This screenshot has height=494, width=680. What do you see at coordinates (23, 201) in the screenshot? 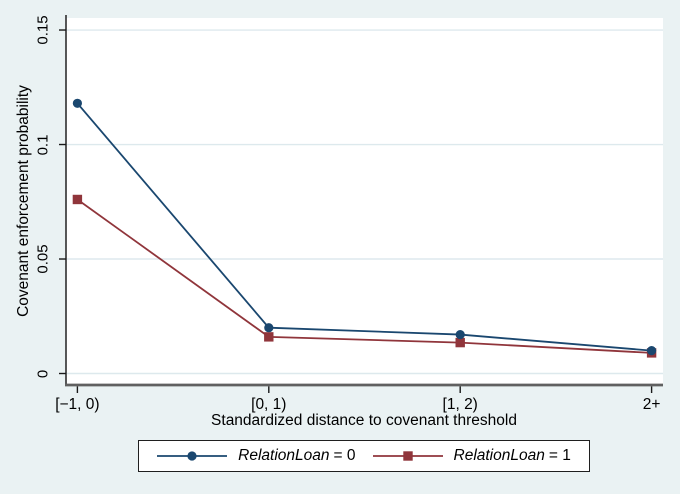
I see `y-axis-title: Covenant enforcement probability` at bounding box center [23, 201].